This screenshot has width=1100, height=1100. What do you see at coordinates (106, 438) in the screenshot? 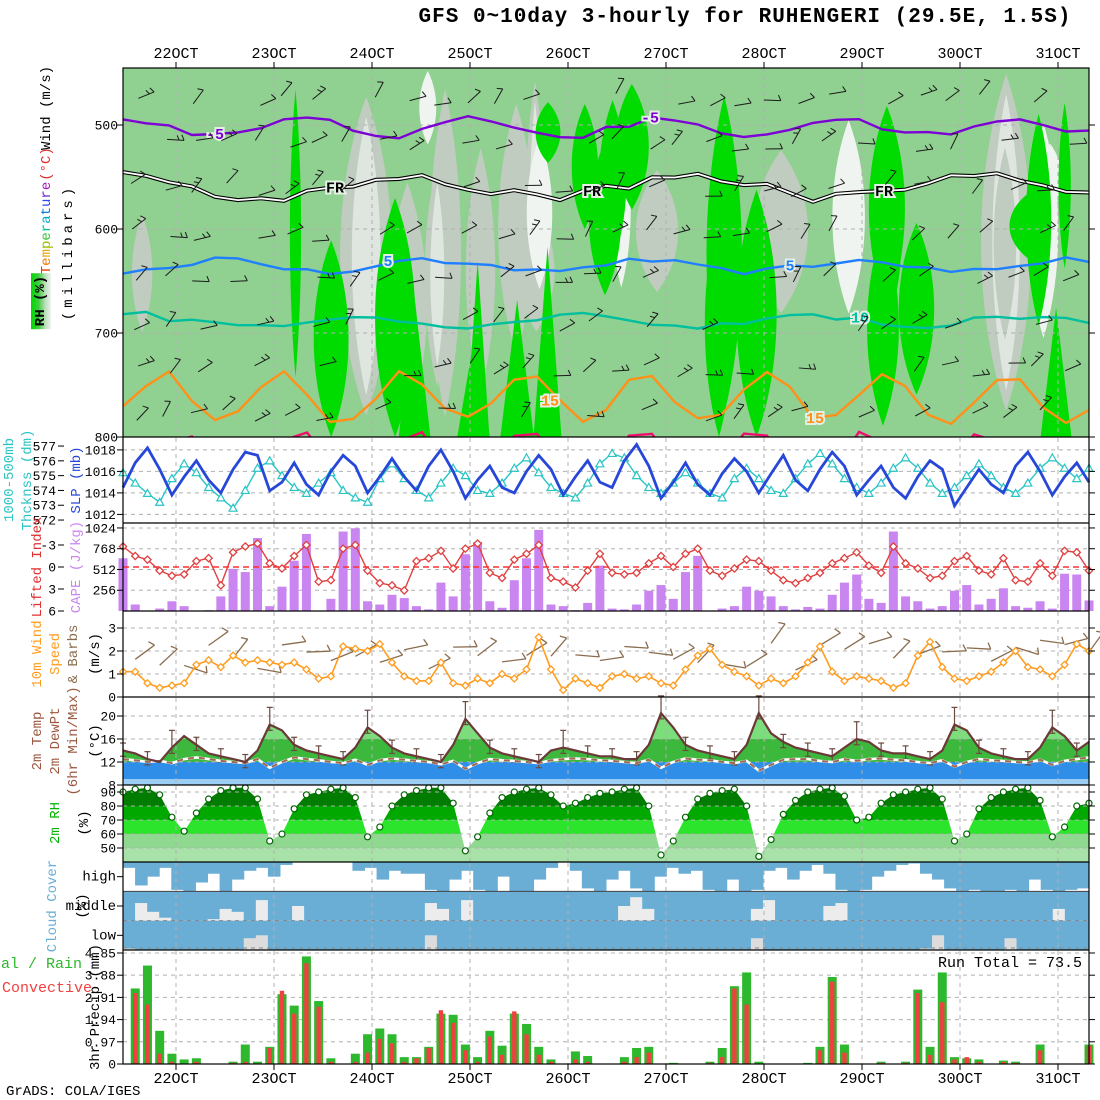
I see `svg-text: 800` at bounding box center [106, 438].